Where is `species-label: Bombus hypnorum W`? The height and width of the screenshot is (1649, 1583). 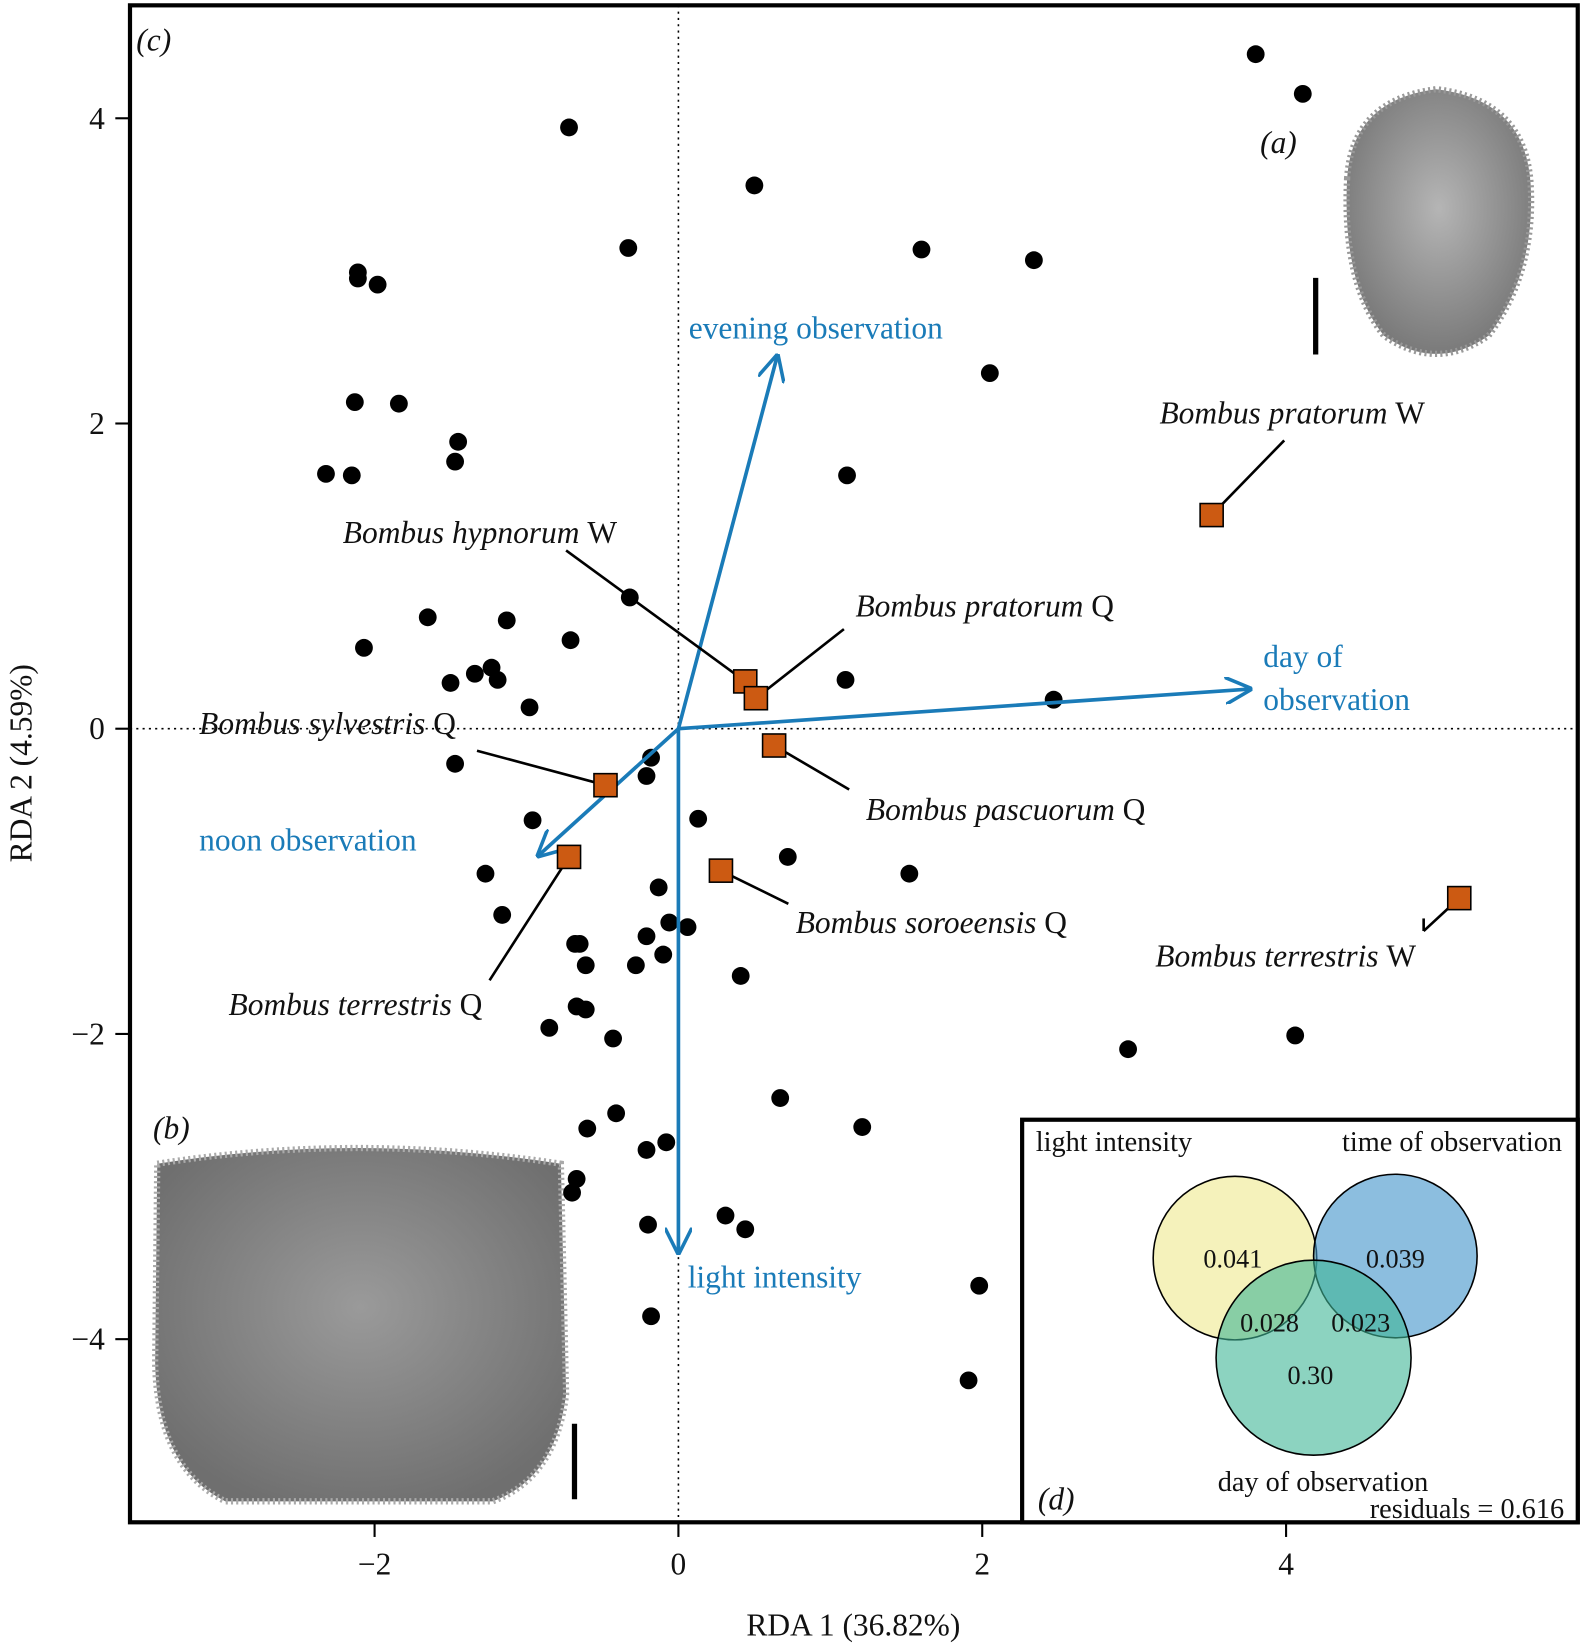 species-label: Bombus hypnorum W is located at coordinates (480, 532).